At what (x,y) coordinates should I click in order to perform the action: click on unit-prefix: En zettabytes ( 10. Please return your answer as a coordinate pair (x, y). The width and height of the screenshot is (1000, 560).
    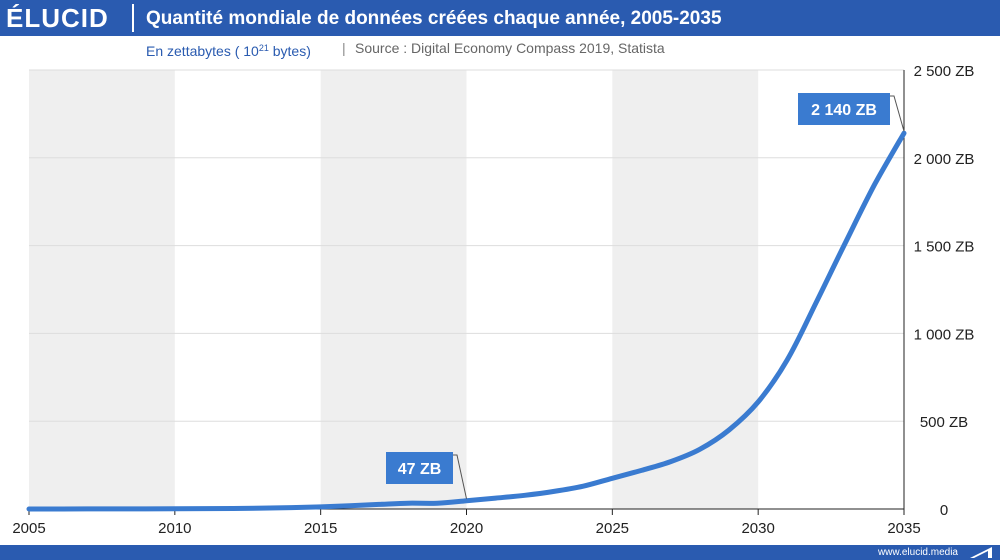
    Looking at the image, I should click on (202, 51).